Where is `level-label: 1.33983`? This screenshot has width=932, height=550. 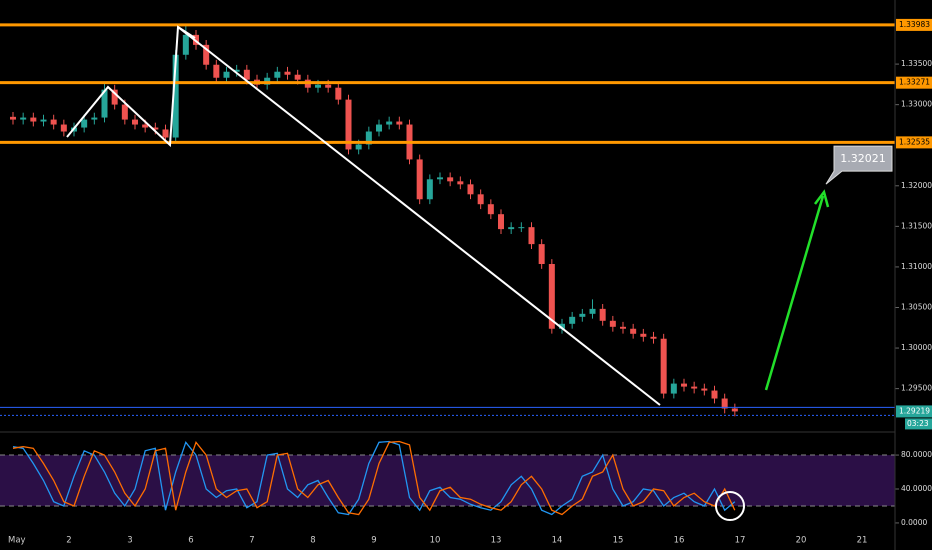
level-label: 1.33983 is located at coordinates (914, 24).